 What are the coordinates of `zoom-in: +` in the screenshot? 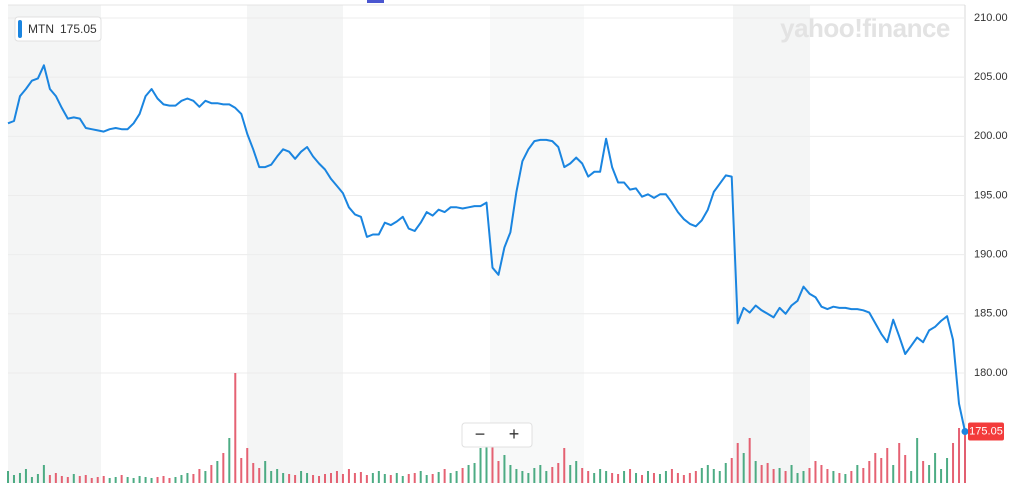 It's located at (514, 434).